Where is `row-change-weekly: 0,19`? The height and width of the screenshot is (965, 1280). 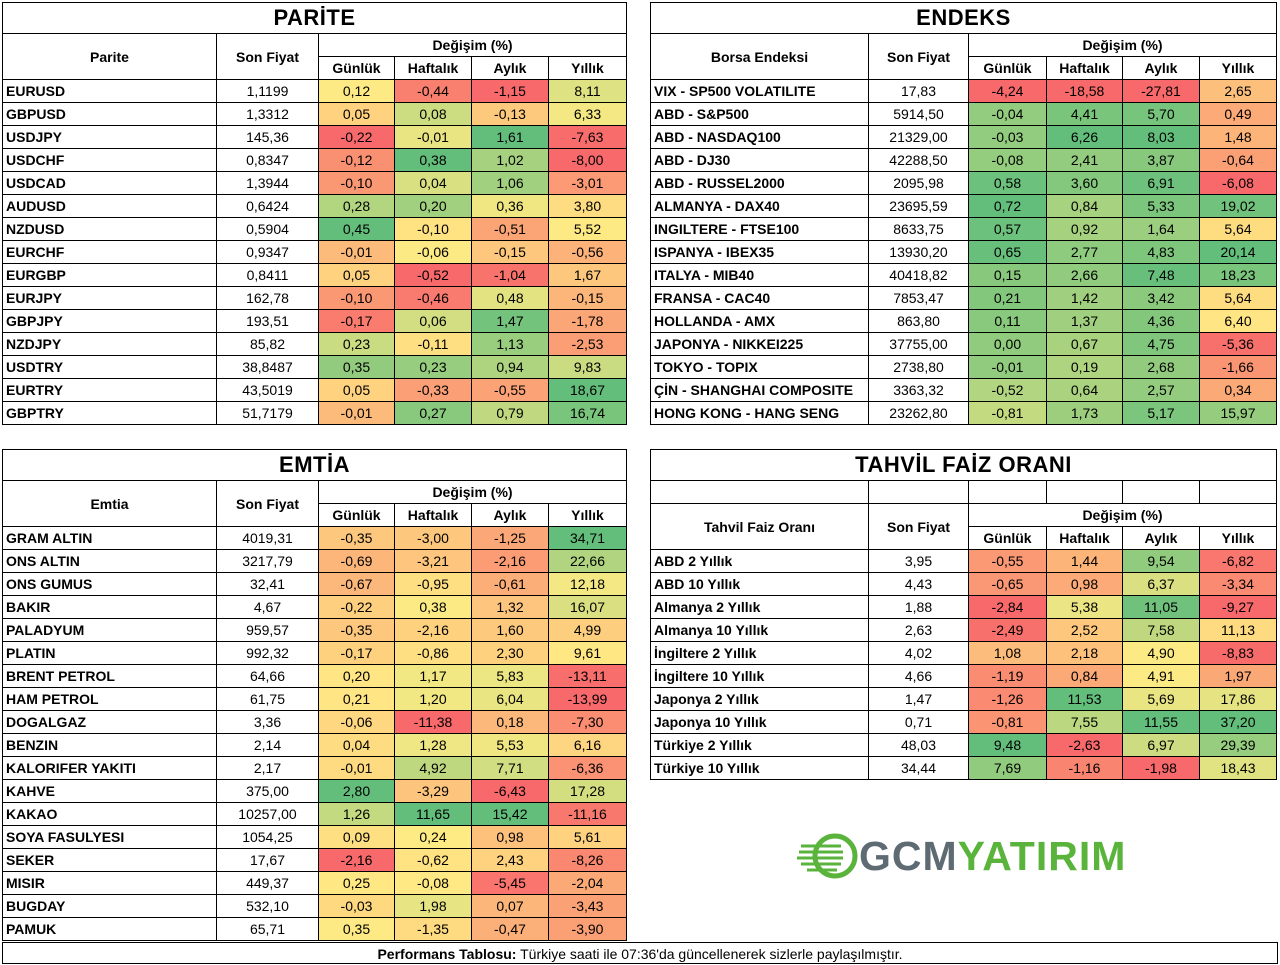
row-change-weekly: 0,19 is located at coordinates (1084, 367).